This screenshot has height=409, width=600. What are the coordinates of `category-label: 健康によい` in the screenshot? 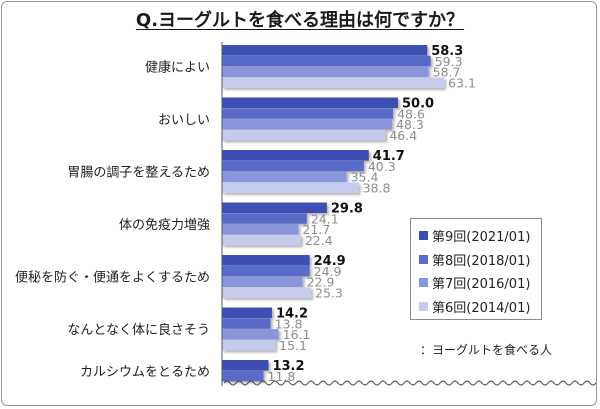 It's located at (177, 68).